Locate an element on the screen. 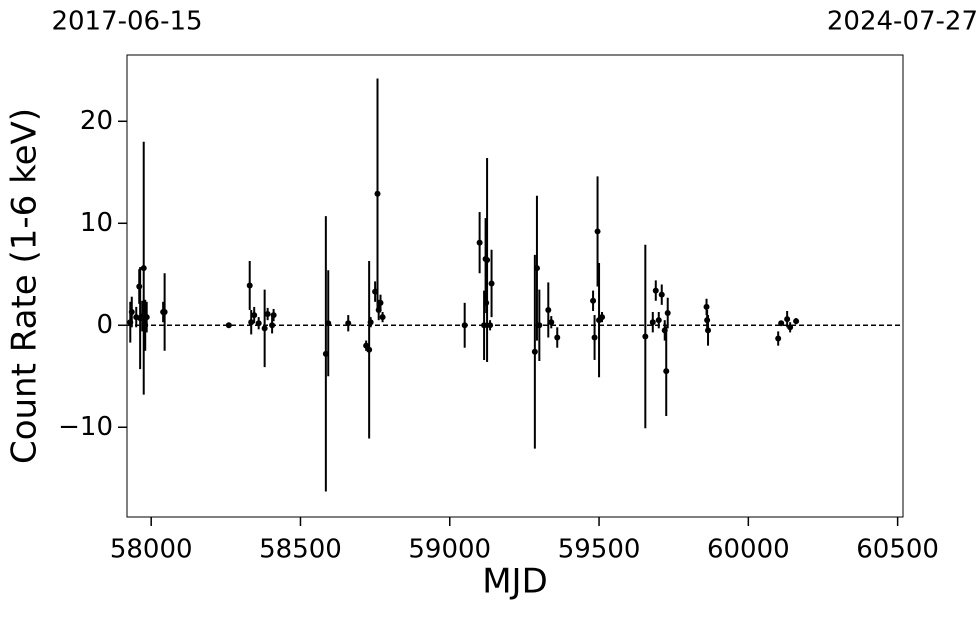 This screenshot has height=617, width=980. x-axis-label: MJD is located at coordinates (515, 582).